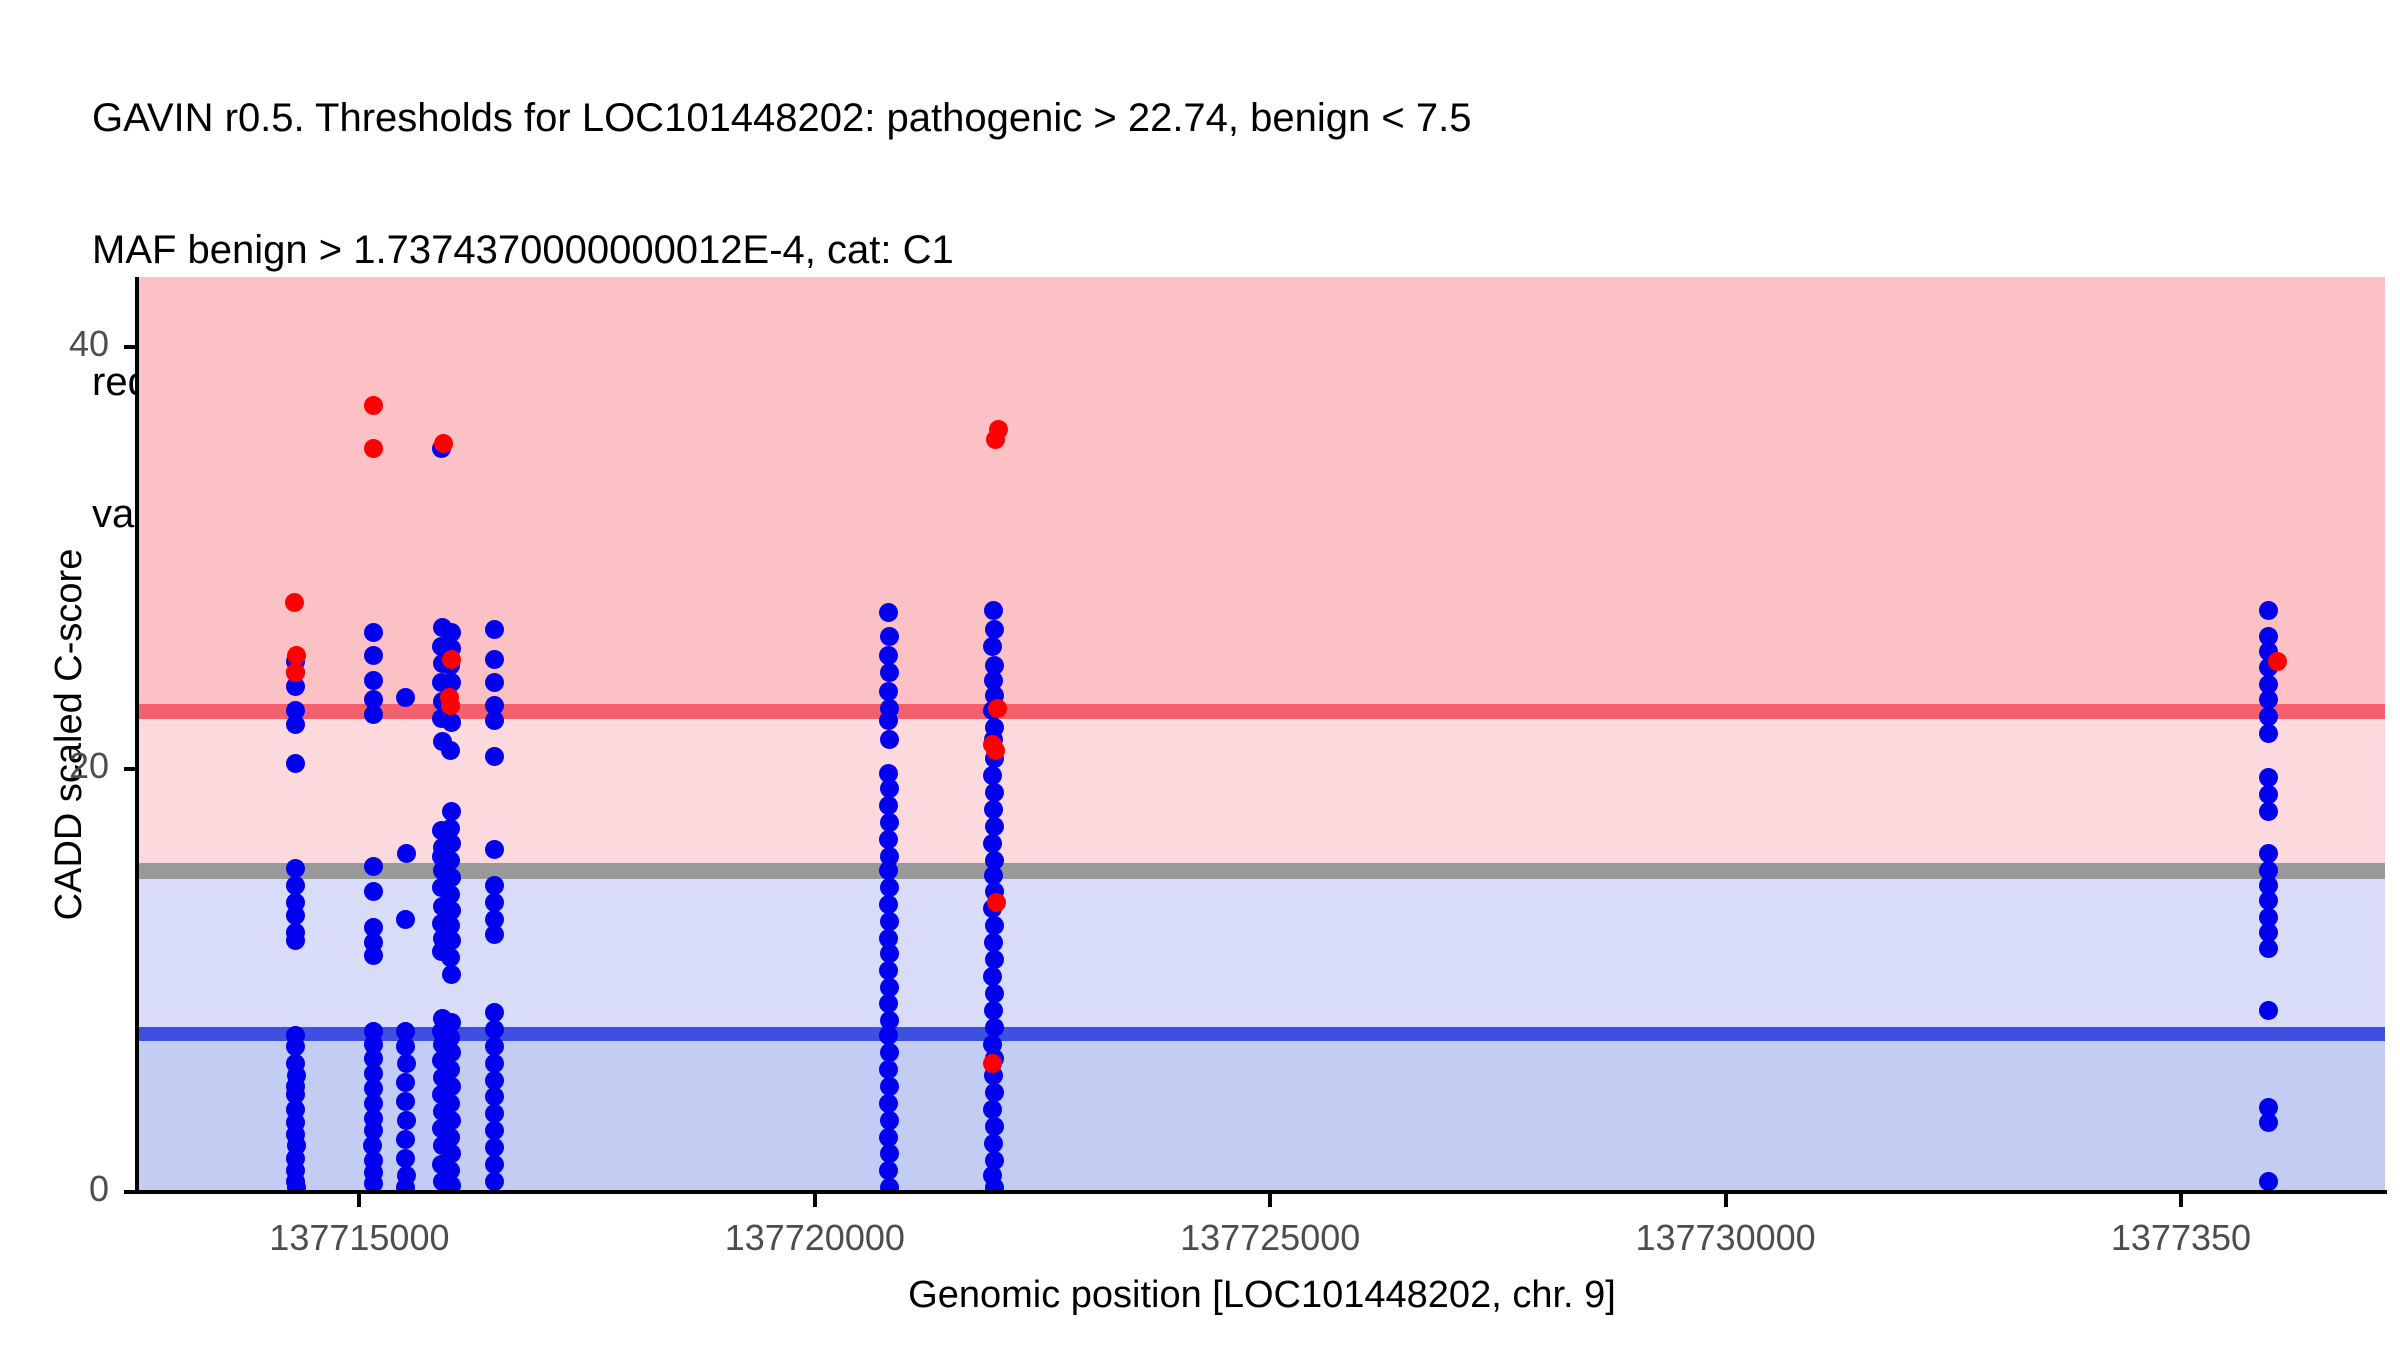  Describe the element at coordinates (1262, 1033) in the screenshot. I see `benign-threshold-line` at that location.